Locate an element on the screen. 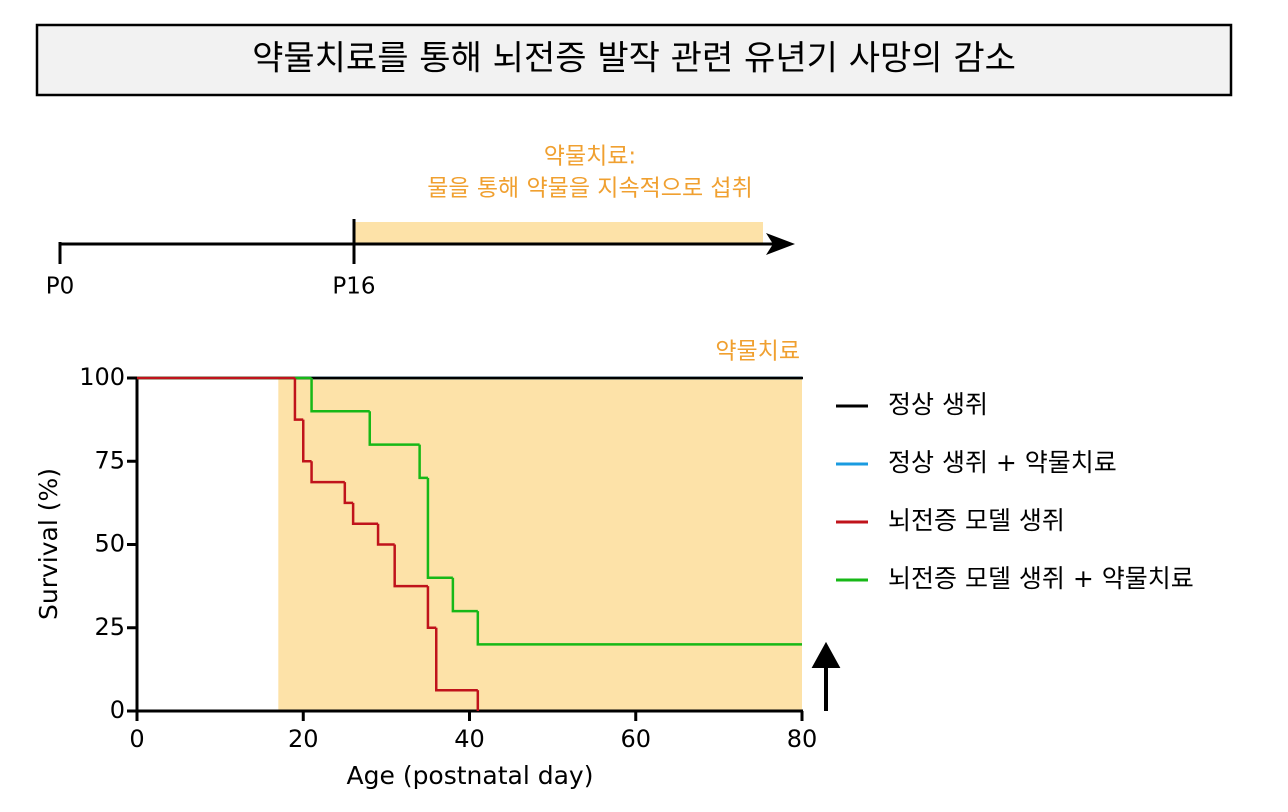 This screenshot has width=1288, height=812. shade-label: 약물치료 is located at coordinates (757, 352).